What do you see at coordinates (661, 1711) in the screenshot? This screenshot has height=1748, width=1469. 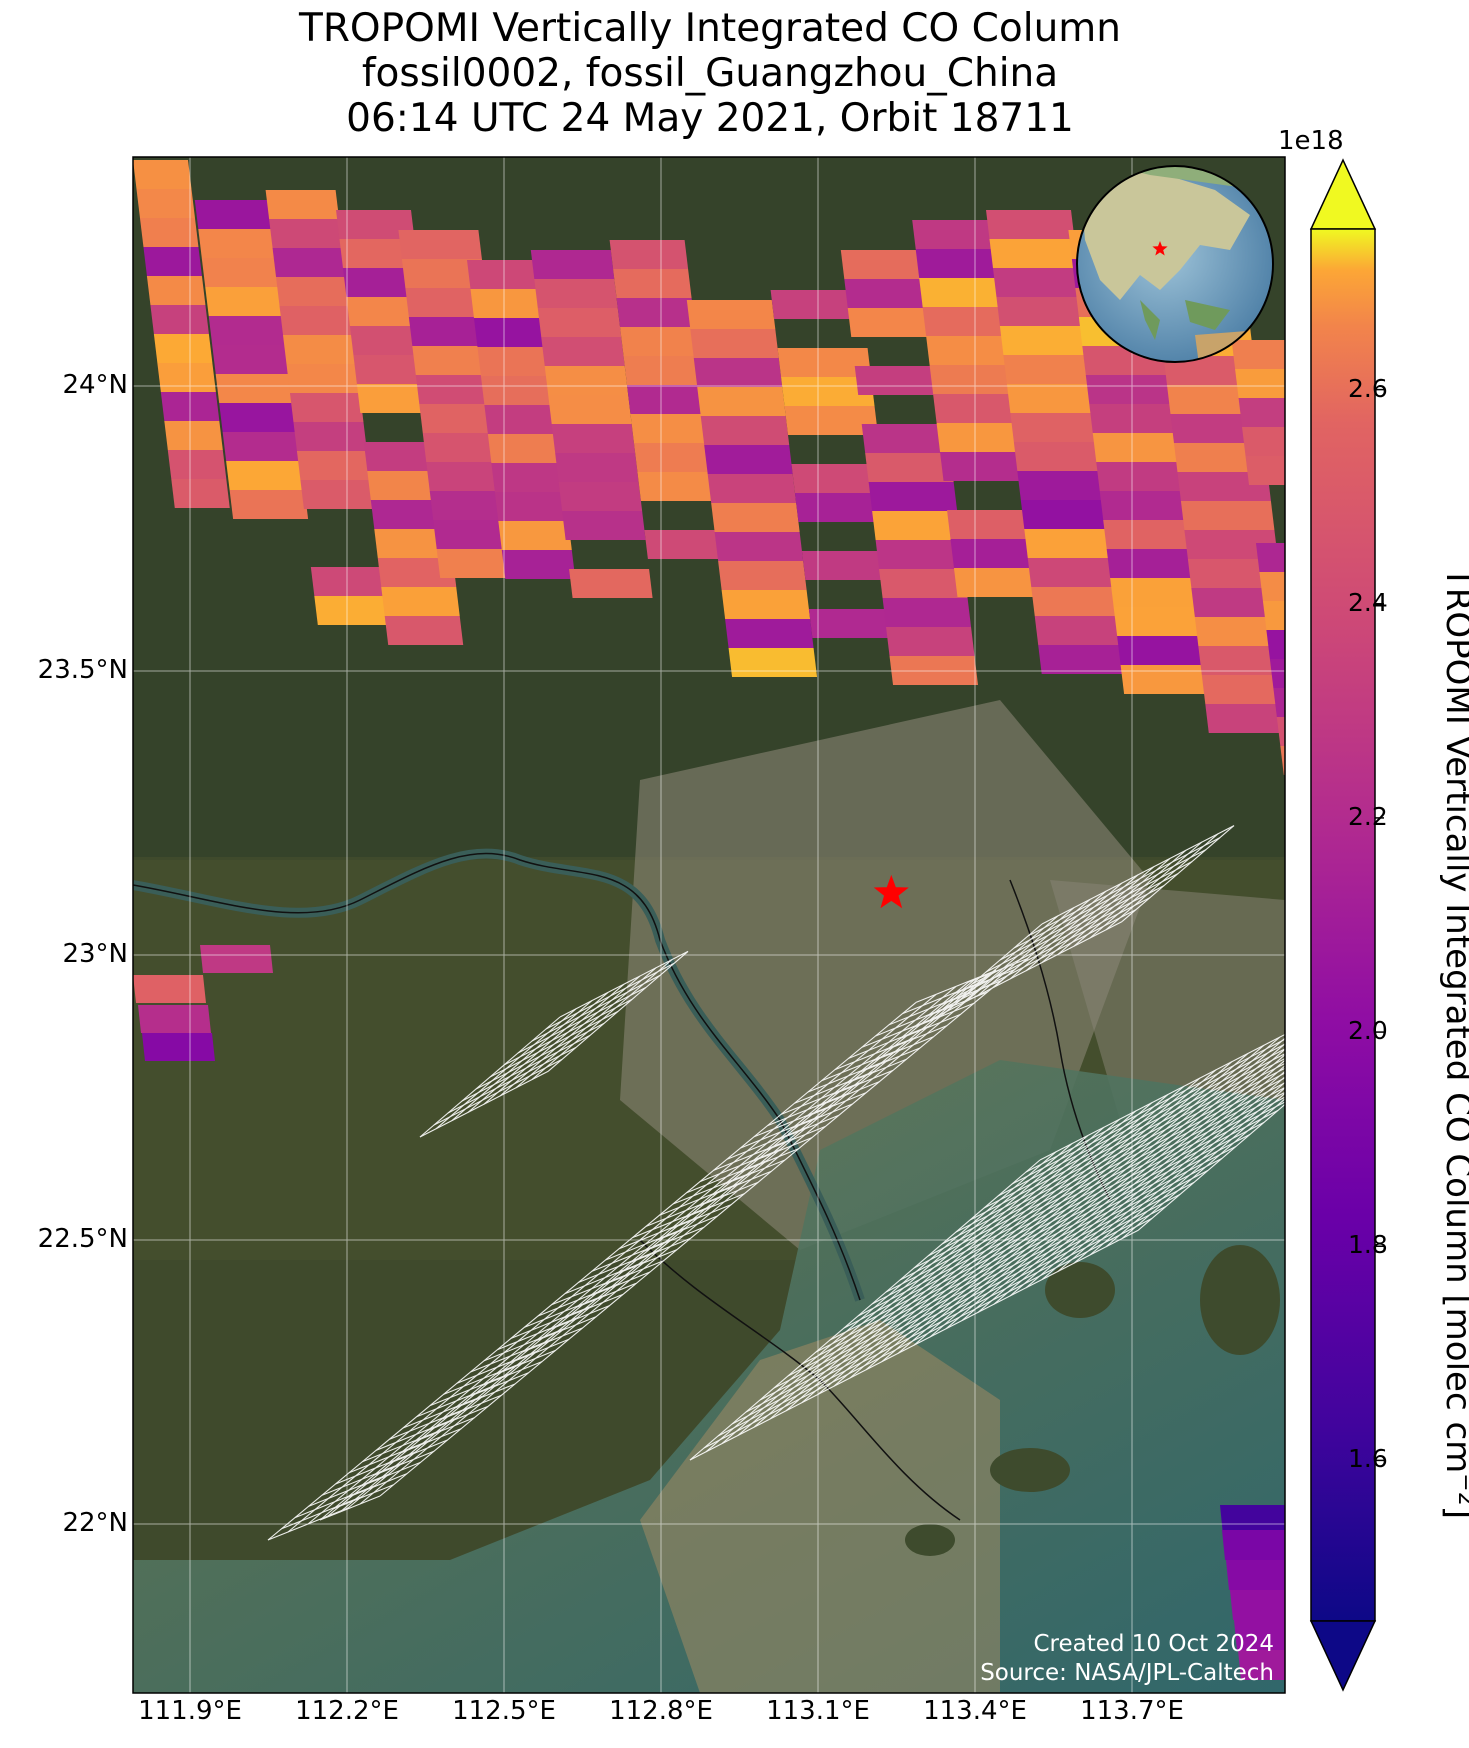 I see `lon-tick-label: 112.8°E` at bounding box center [661, 1711].